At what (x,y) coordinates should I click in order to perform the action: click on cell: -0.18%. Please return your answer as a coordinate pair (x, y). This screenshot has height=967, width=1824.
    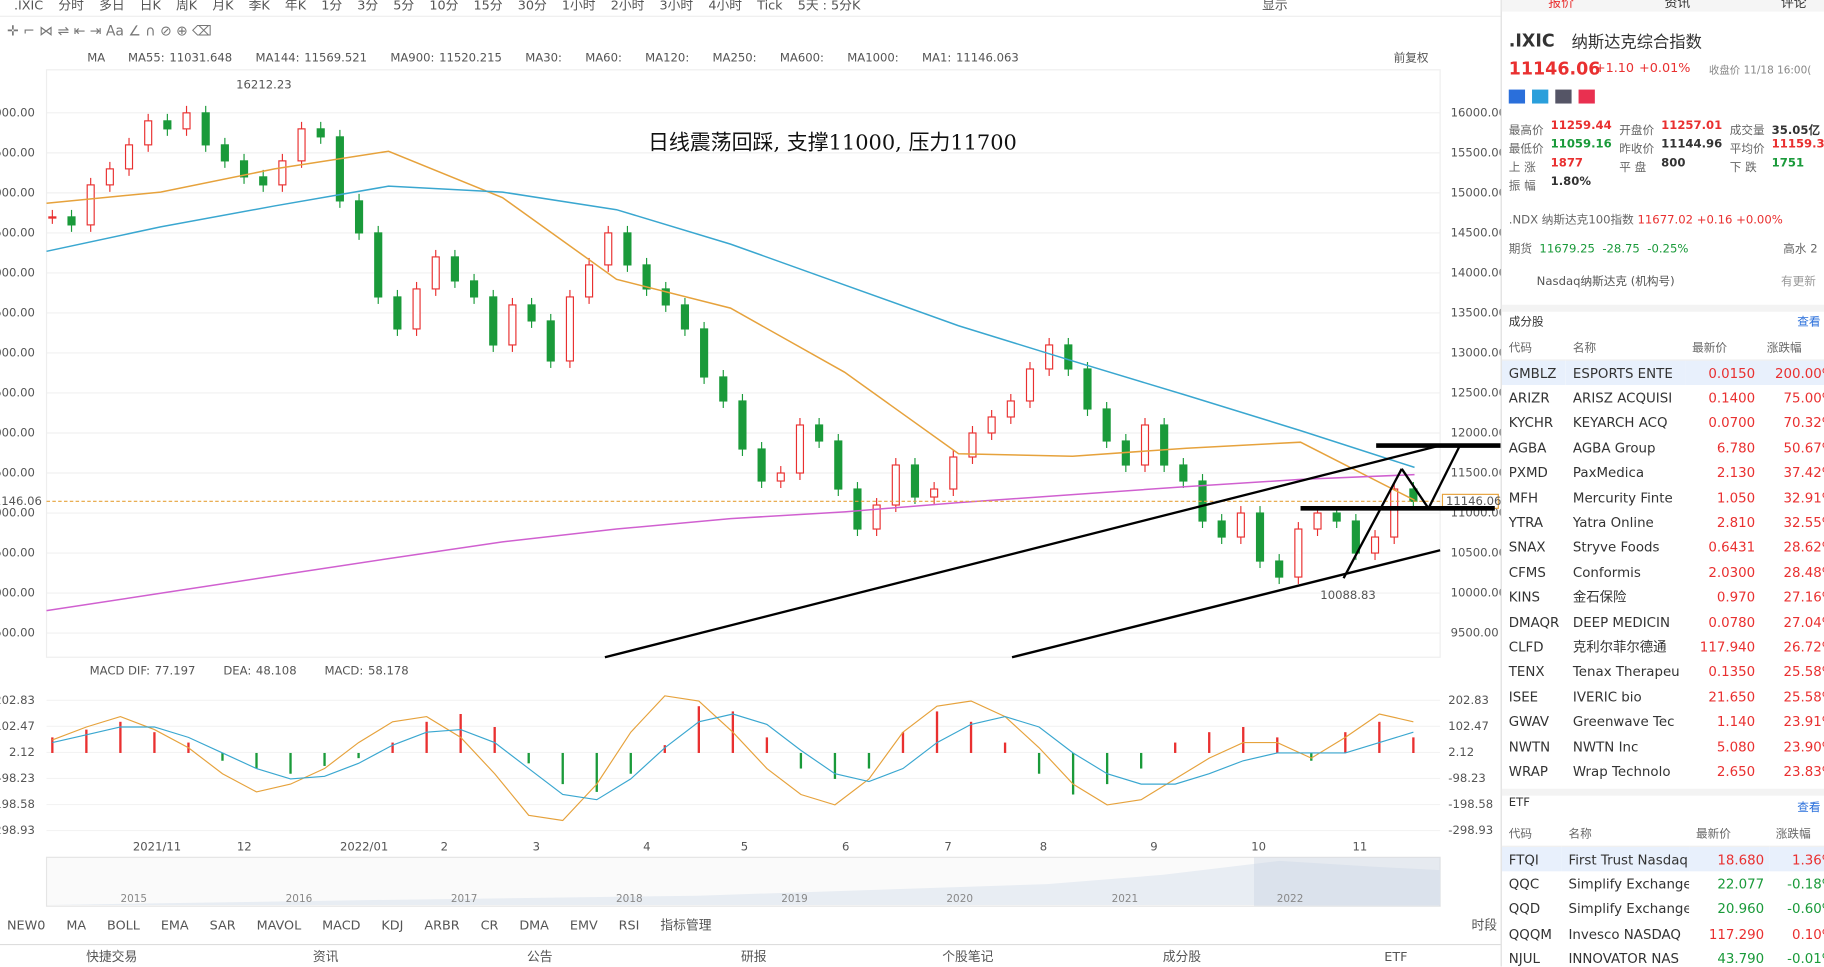
    Looking at the image, I should click on (1805, 884).